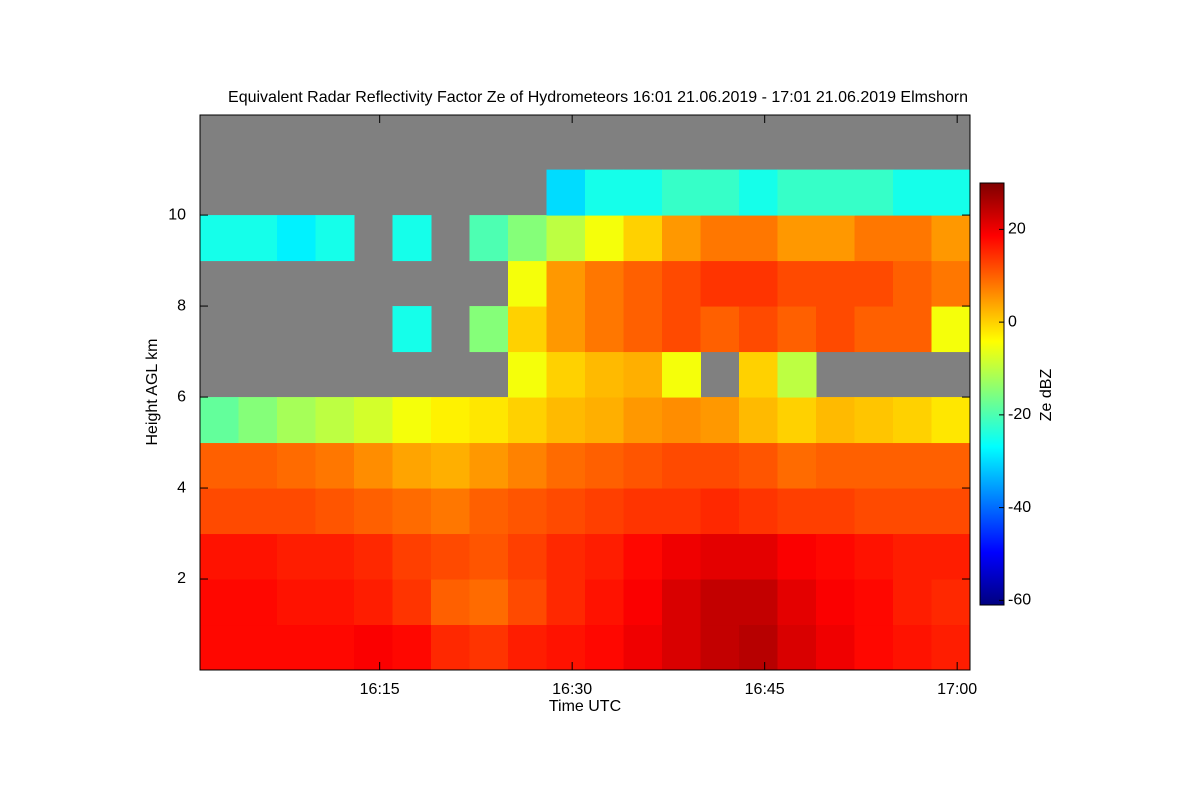 Image resolution: width=1200 pixels, height=800 pixels. I want to click on x-axis-label: Time UTC, so click(585, 706).